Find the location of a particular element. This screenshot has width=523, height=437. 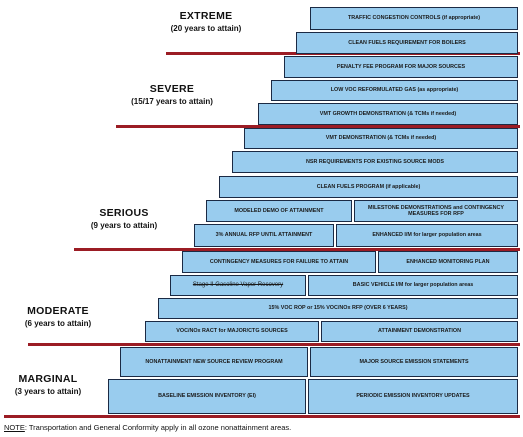

stage-ii-text: Stage II Gasoline Vapor Recovery is located at coordinates (238, 285).